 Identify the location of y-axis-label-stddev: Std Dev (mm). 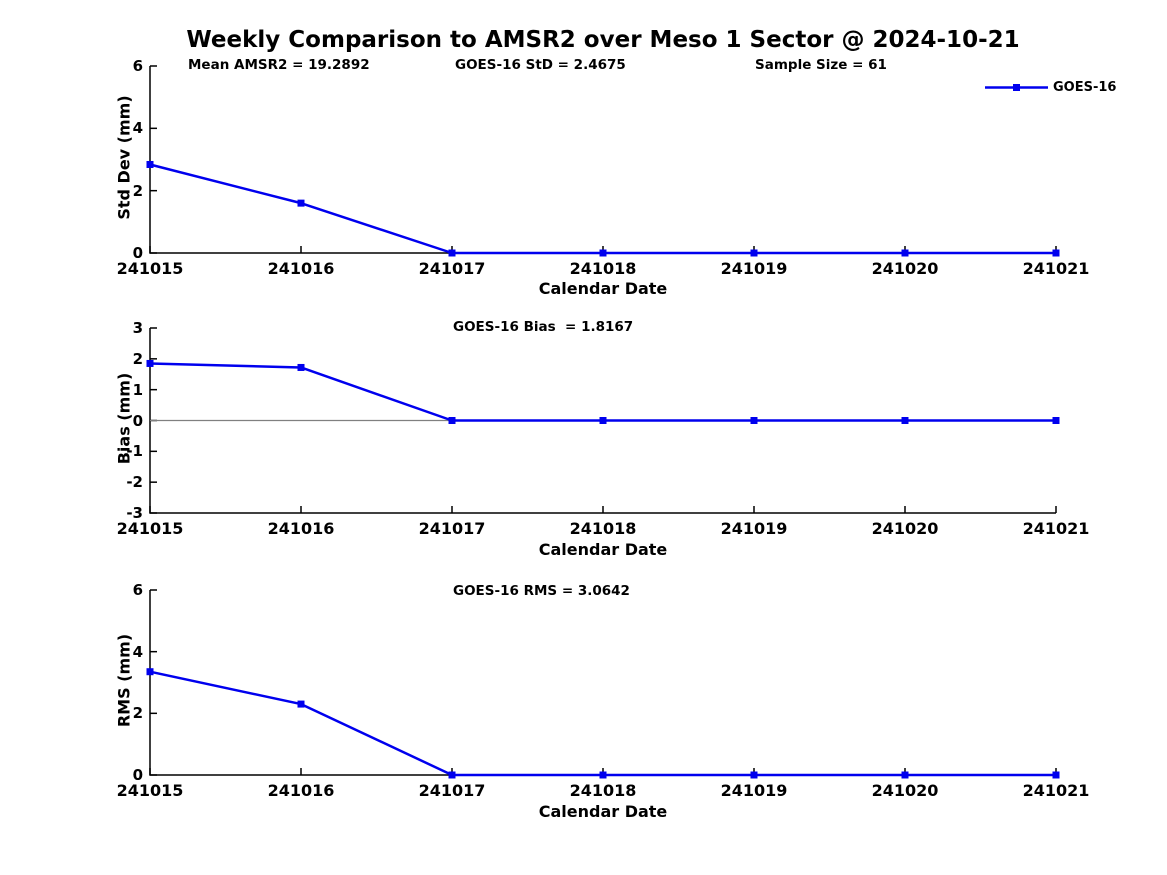
(124, 157).